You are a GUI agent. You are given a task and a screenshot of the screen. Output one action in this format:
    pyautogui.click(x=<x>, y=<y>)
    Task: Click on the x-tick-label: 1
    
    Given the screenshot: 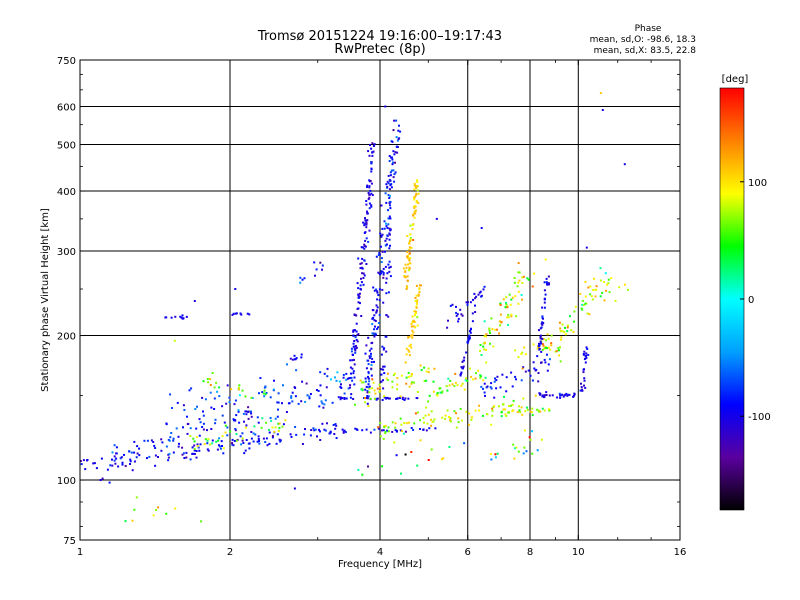 What is the action you would take?
    pyautogui.click(x=80, y=552)
    